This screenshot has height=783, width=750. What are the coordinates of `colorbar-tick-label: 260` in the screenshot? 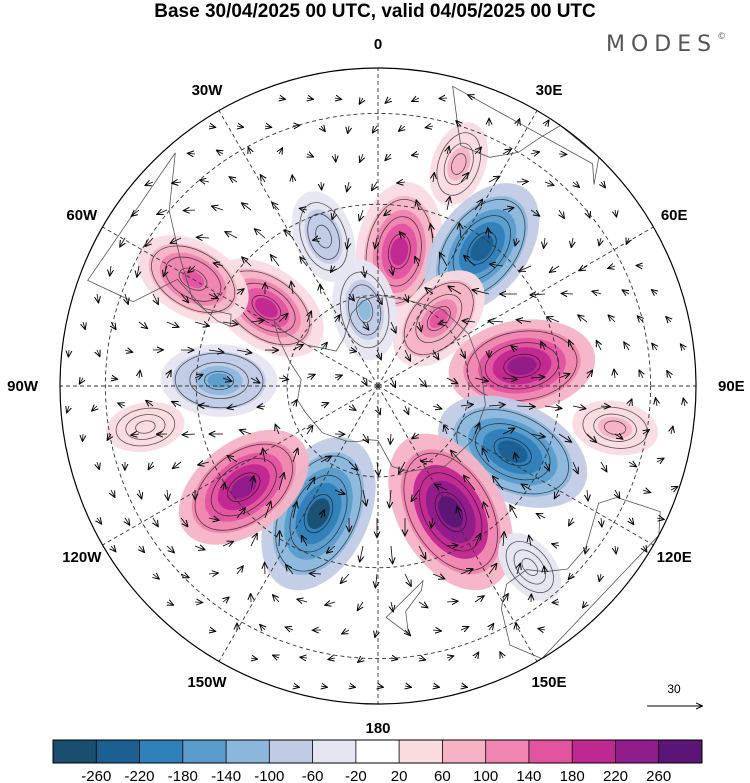 It's located at (658, 775).